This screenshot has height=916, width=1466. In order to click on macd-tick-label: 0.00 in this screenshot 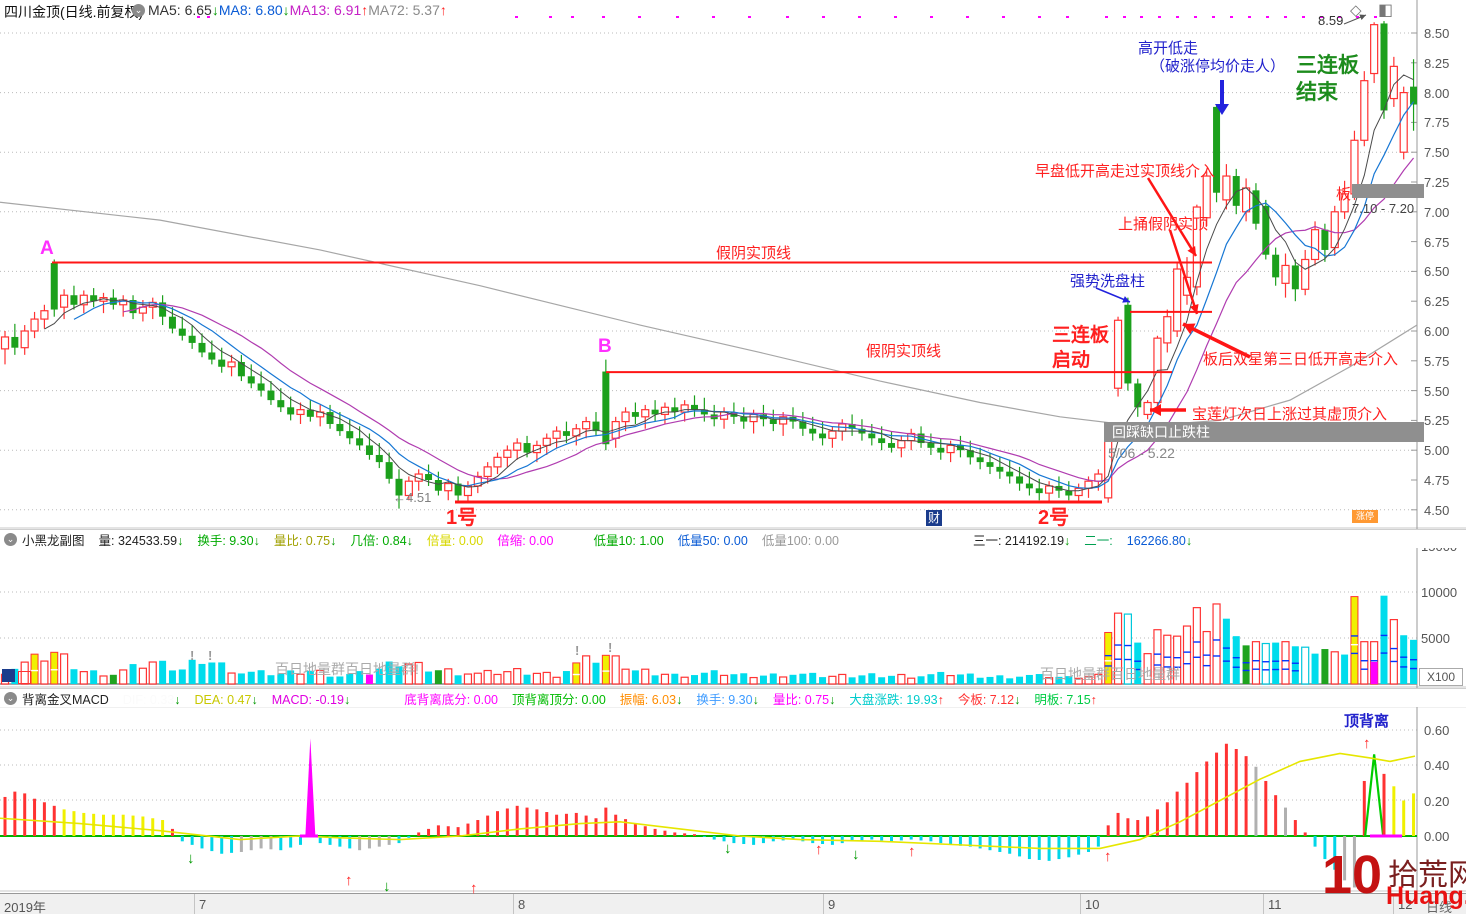, I will do `click(1437, 836)`.